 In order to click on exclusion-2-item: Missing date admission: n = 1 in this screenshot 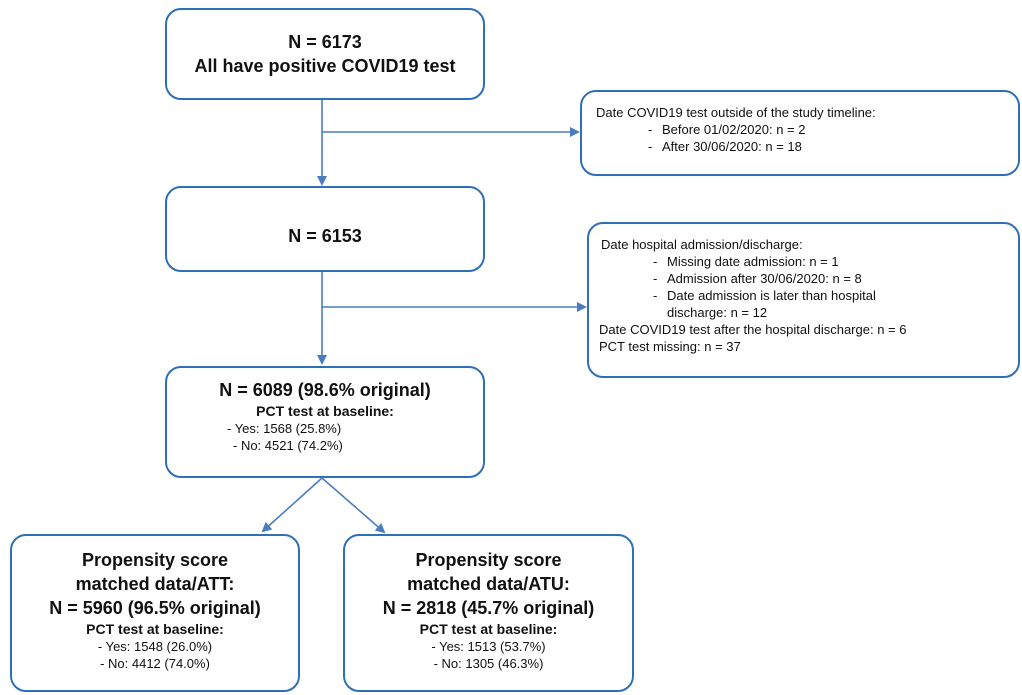, I will do `click(835, 261)`.